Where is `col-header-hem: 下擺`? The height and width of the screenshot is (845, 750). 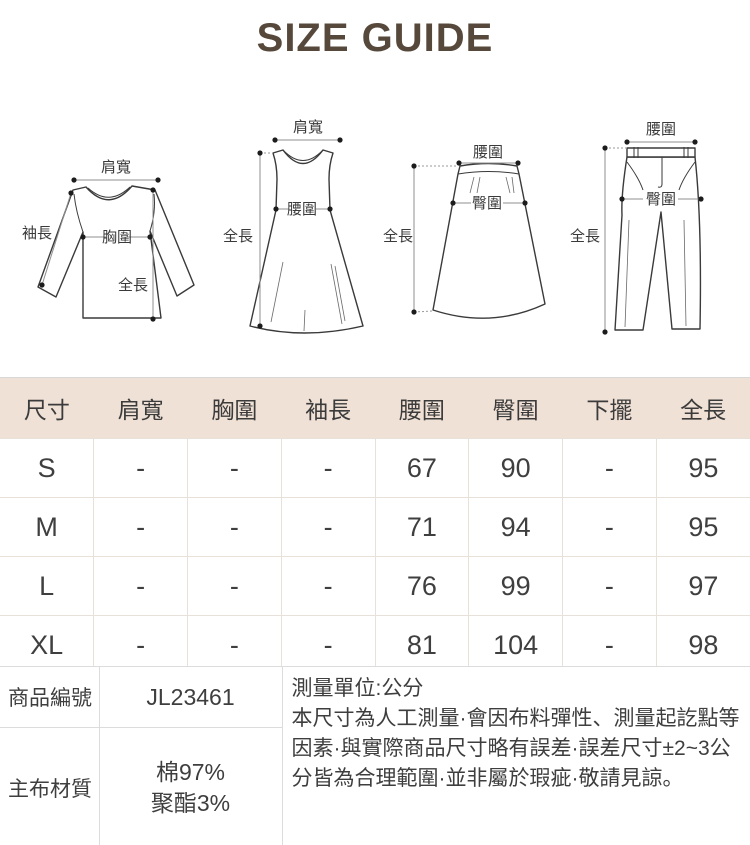
col-header-hem: 下擺 is located at coordinates (609, 408).